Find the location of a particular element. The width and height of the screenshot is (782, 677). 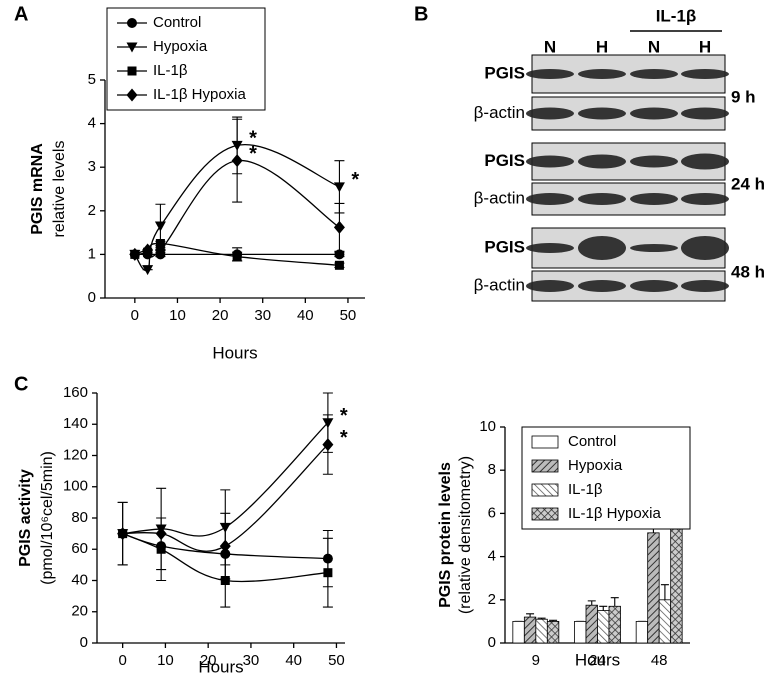

x-axis-title: Hours is located at coordinates (597, 659).